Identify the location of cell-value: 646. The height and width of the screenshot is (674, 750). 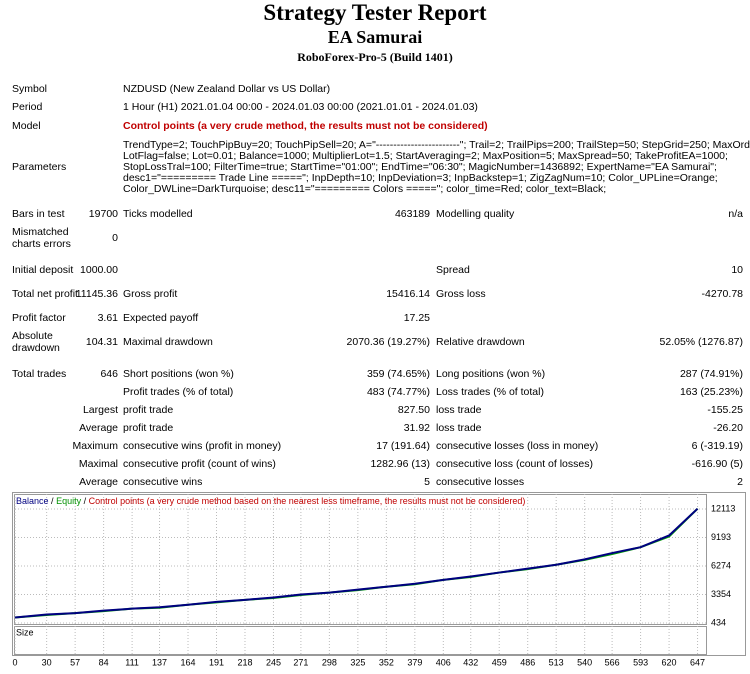
(109, 374).